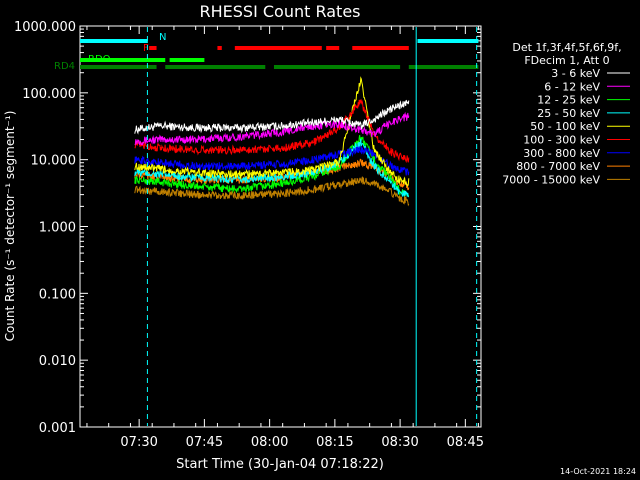 Image resolution: width=640 pixels, height=480 pixels. I want to click on y-tick-label: 0.100, so click(57, 294).